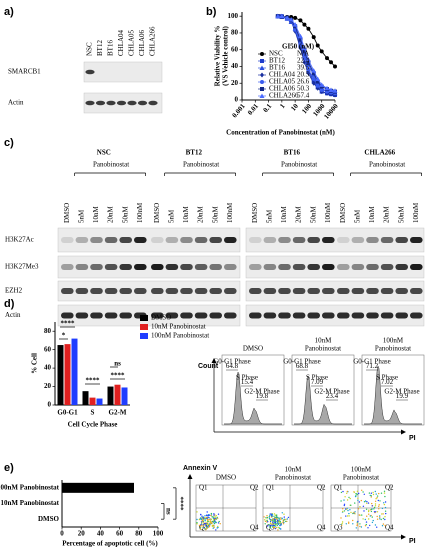  Describe the element at coordinates (153, 41) in the screenshot. I see `lane-label: CHLA266` at that location.